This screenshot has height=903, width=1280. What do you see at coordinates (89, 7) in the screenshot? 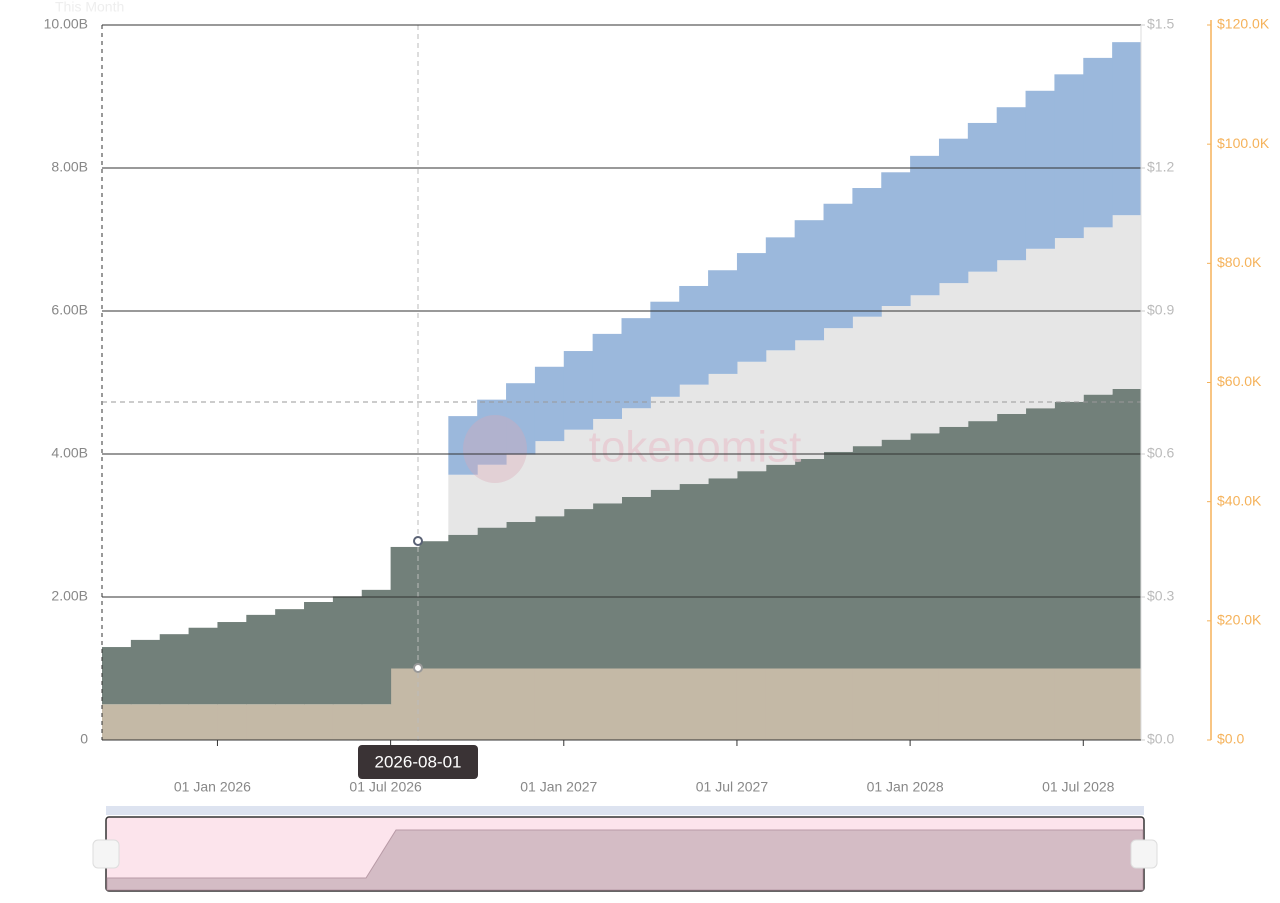
I see `this-month-label: This Month` at bounding box center [89, 7].